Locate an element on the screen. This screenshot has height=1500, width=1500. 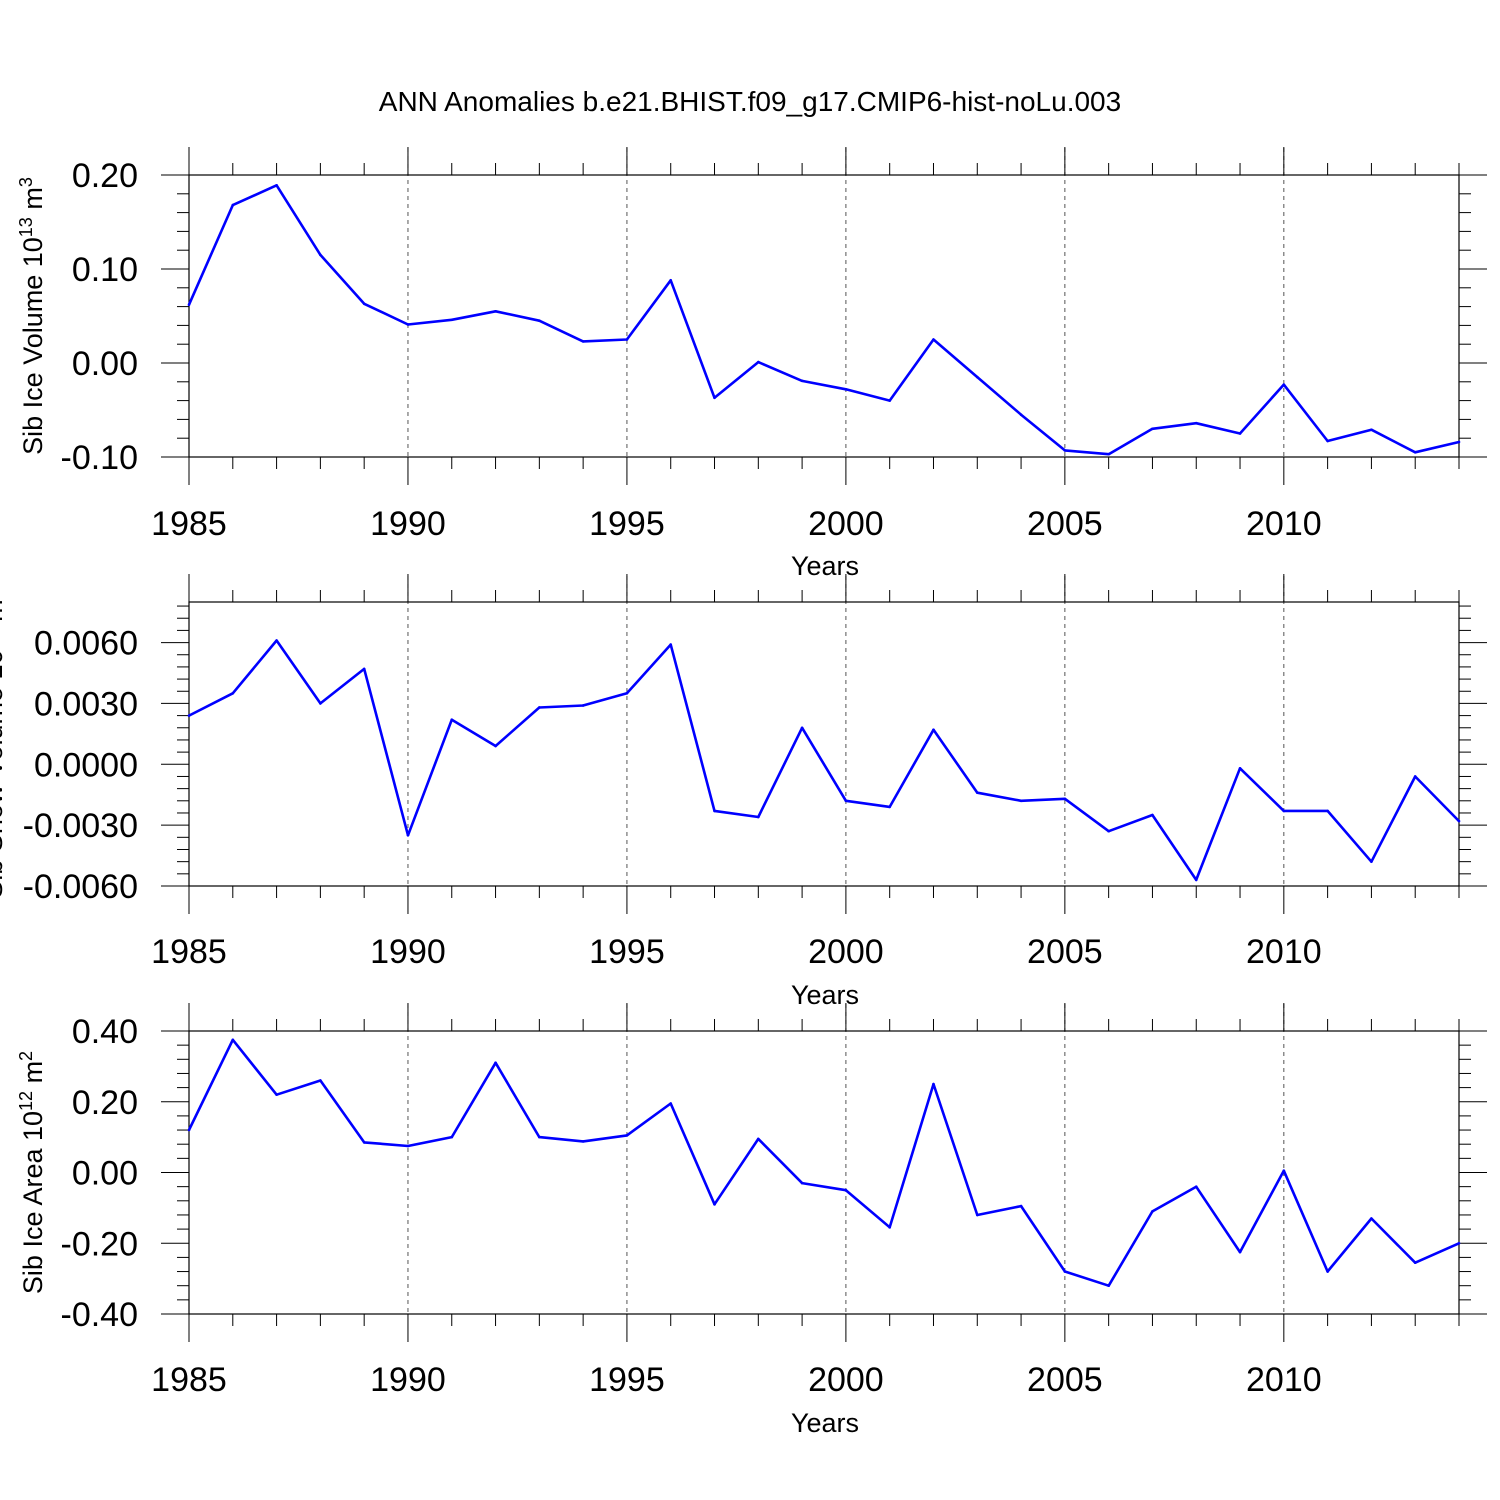
y-axis-label-text: Sib Snow Volume 10 is located at coordinates (4, 773).